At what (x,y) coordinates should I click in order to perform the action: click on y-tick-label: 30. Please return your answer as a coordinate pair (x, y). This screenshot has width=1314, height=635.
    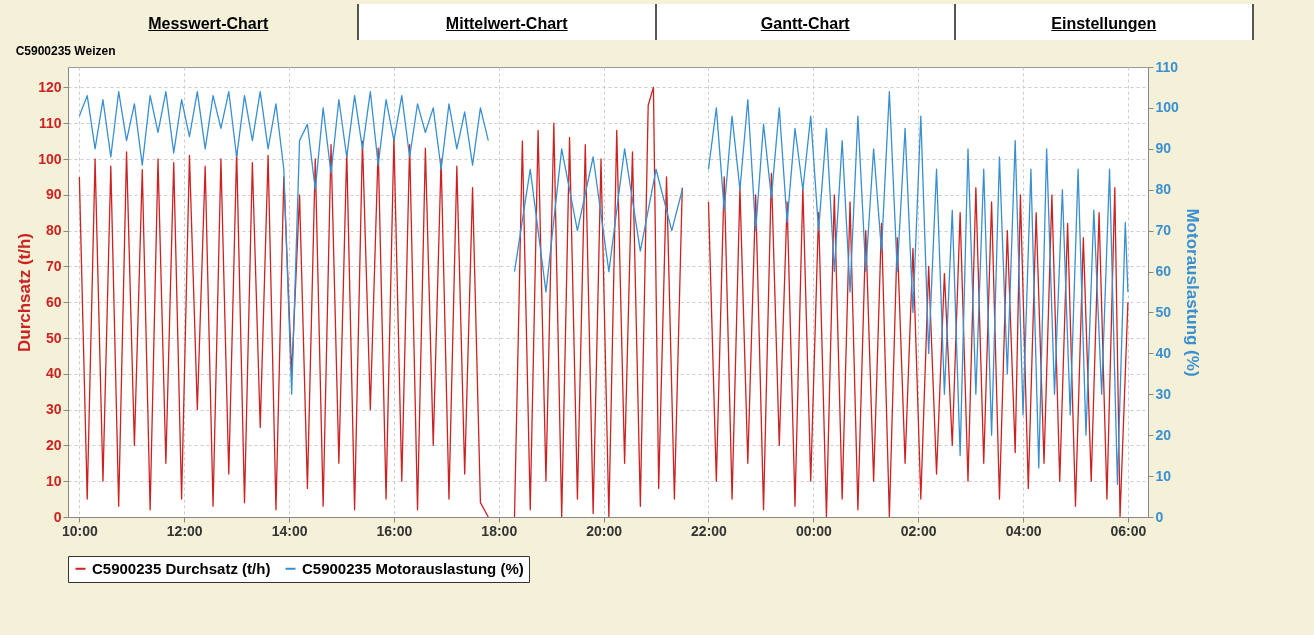
    Looking at the image, I should click on (53, 409).